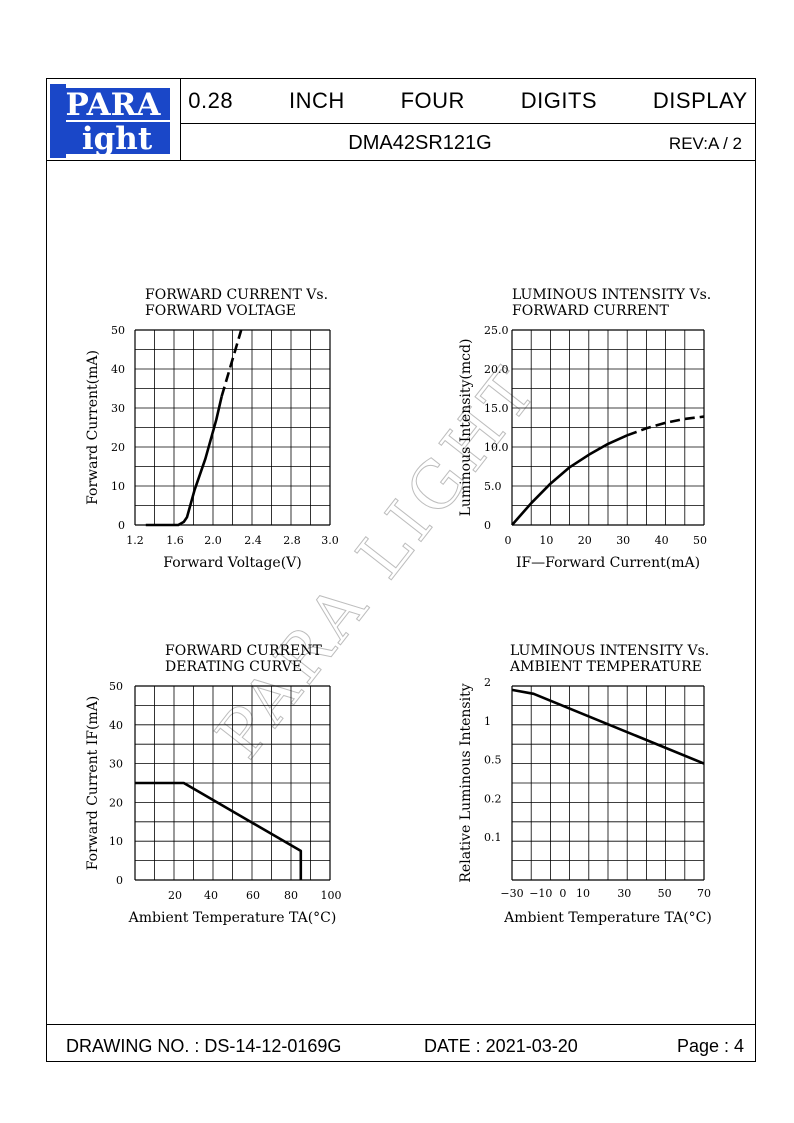  I want to click on x-tick-label: 1.6, so click(175, 540).